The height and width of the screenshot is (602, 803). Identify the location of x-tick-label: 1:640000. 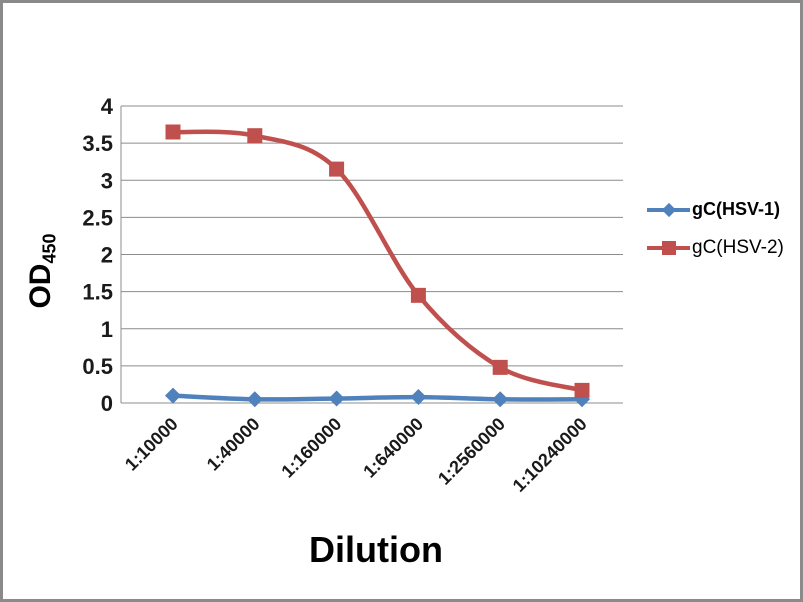
(393, 448).